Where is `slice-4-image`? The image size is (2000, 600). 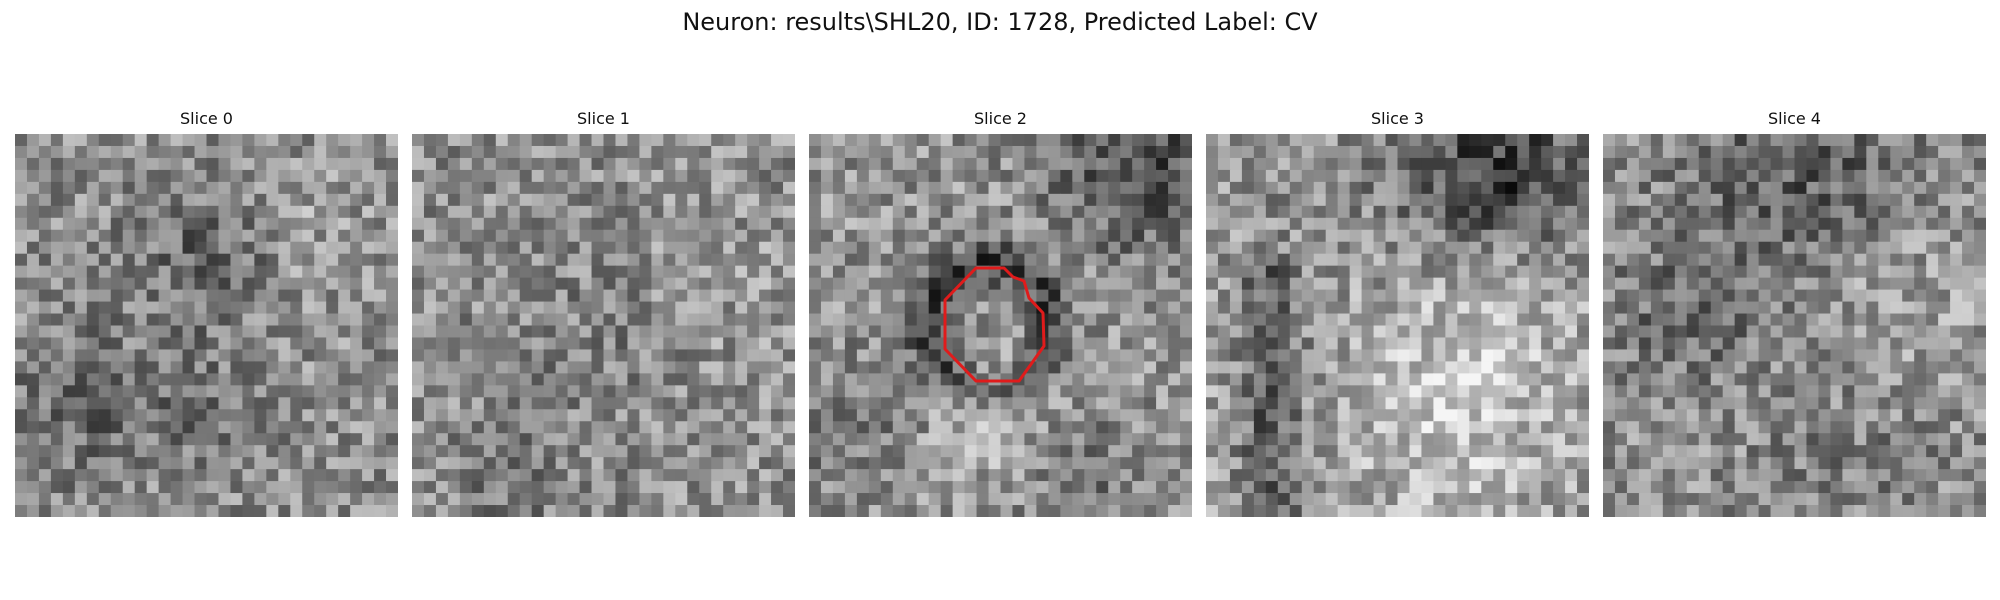 slice-4-image is located at coordinates (1794, 325).